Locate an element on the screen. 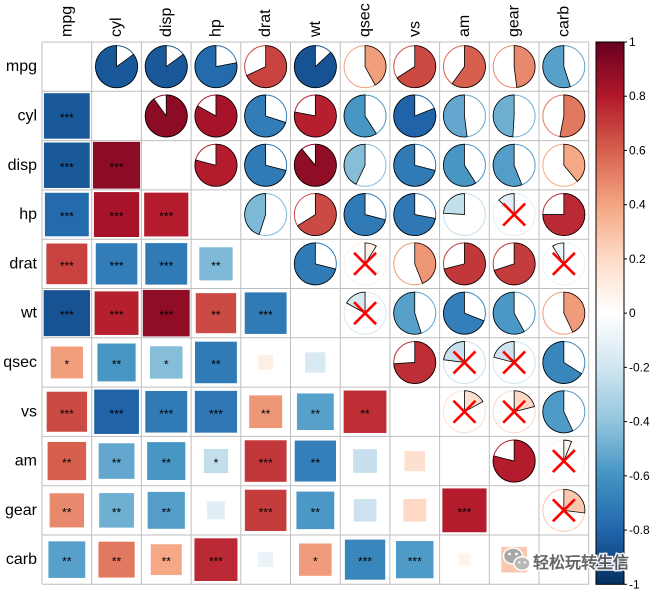  stars-am-wt: ** is located at coordinates (316, 463).